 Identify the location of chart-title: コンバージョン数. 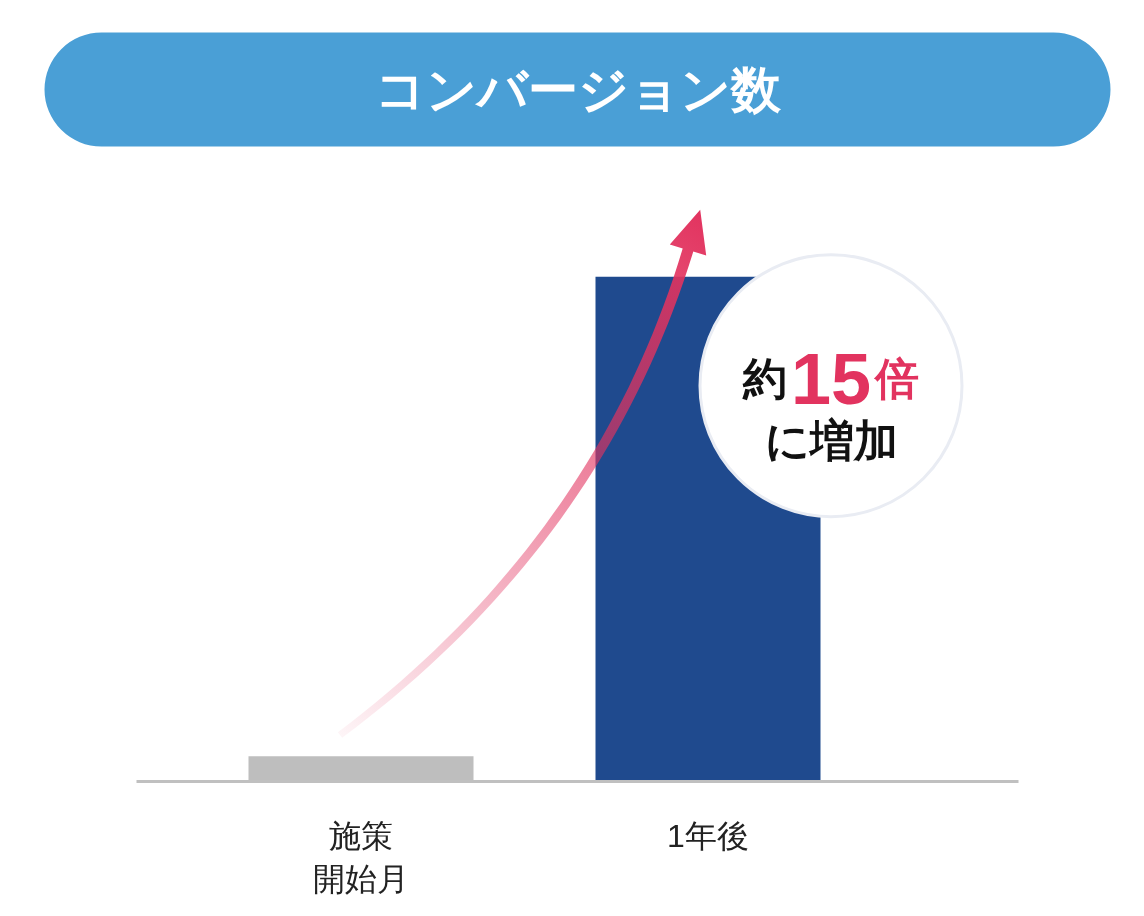
(578, 89).